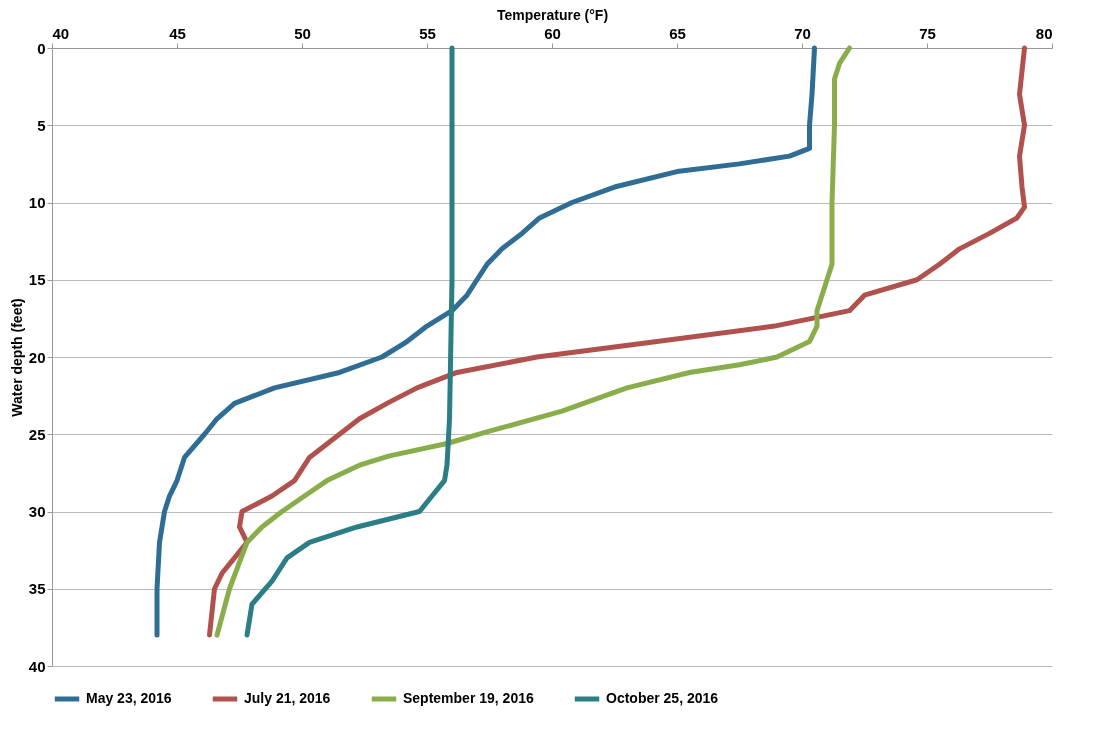 This screenshot has width=1104, height=742. I want to click on x-tick-label: 75, so click(927, 33).